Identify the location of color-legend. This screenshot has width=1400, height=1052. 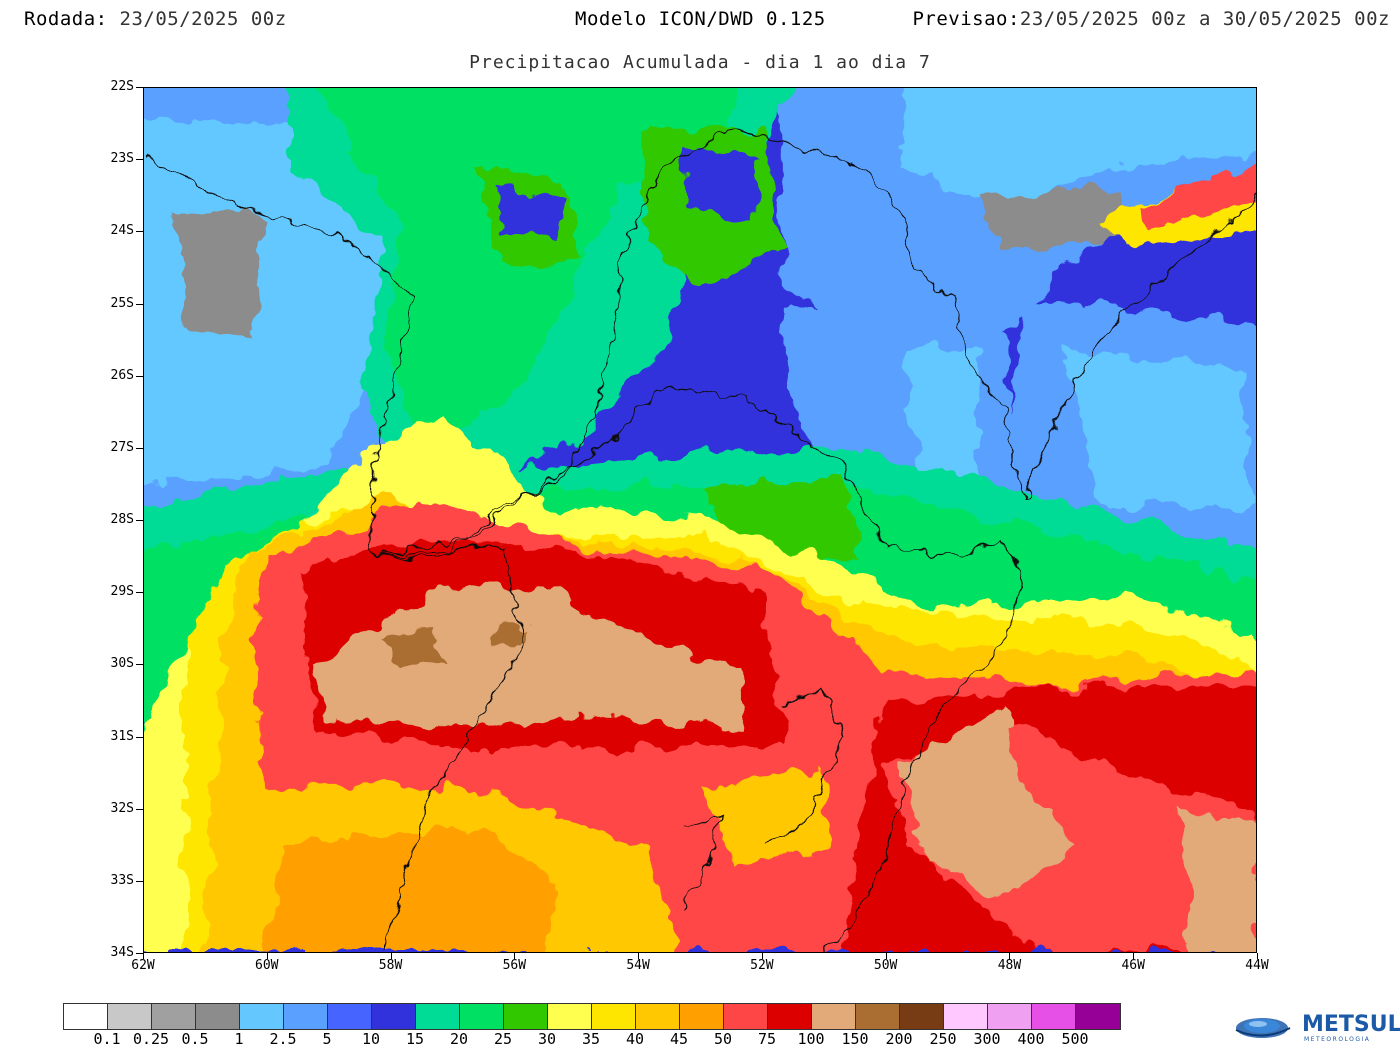
(592, 1016).